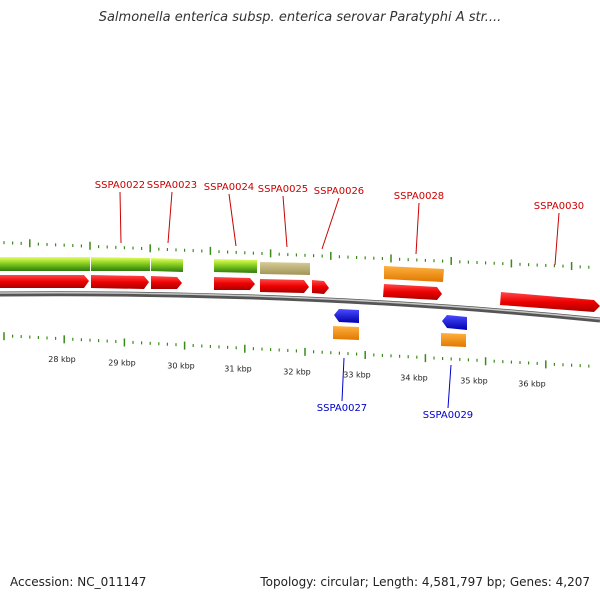 The image size is (600, 600). What do you see at coordinates (414, 378) in the screenshot?
I see `scale-label: 34 kbp` at bounding box center [414, 378].